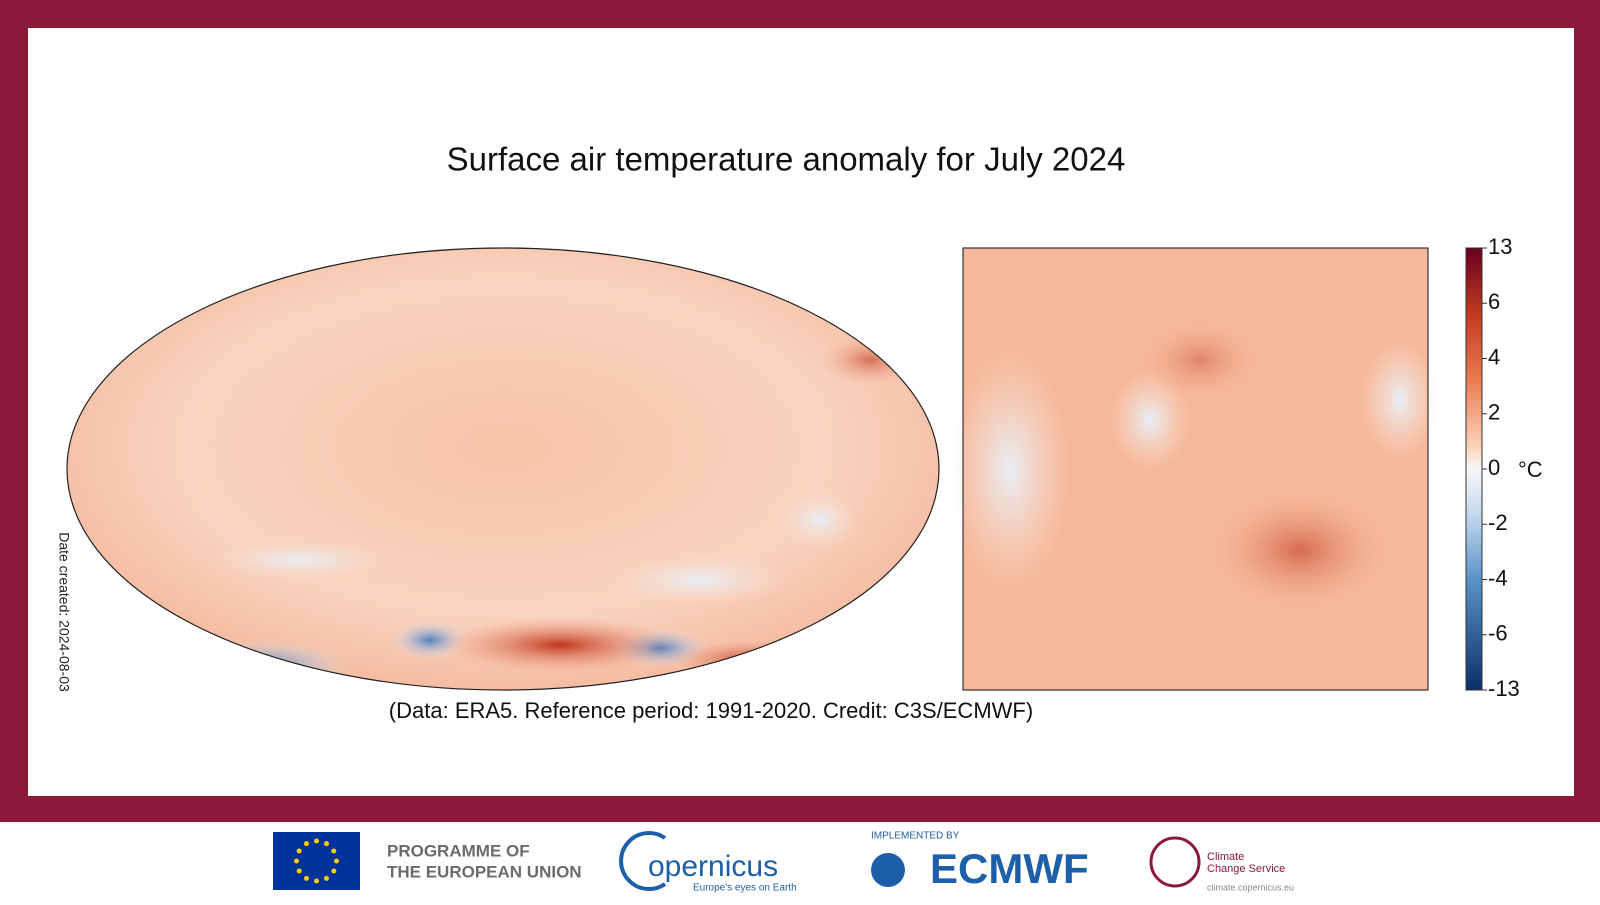 The height and width of the screenshot is (905, 1600). Describe the element at coordinates (1494, 301) in the screenshot. I see `colorbar-tick-label: 6` at that location.